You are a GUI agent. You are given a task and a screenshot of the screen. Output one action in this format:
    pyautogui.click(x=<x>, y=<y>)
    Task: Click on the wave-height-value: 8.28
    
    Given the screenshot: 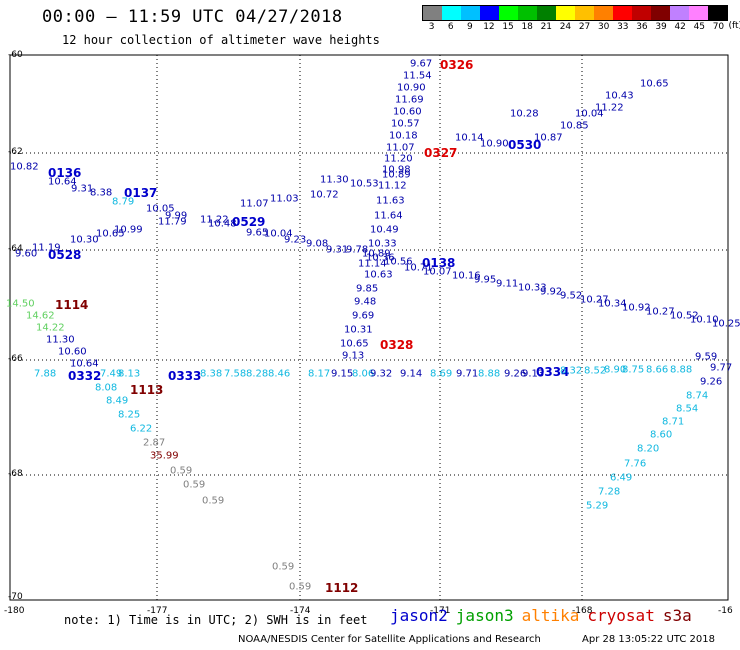 What is the action you would take?
    pyautogui.click(x=257, y=373)
    